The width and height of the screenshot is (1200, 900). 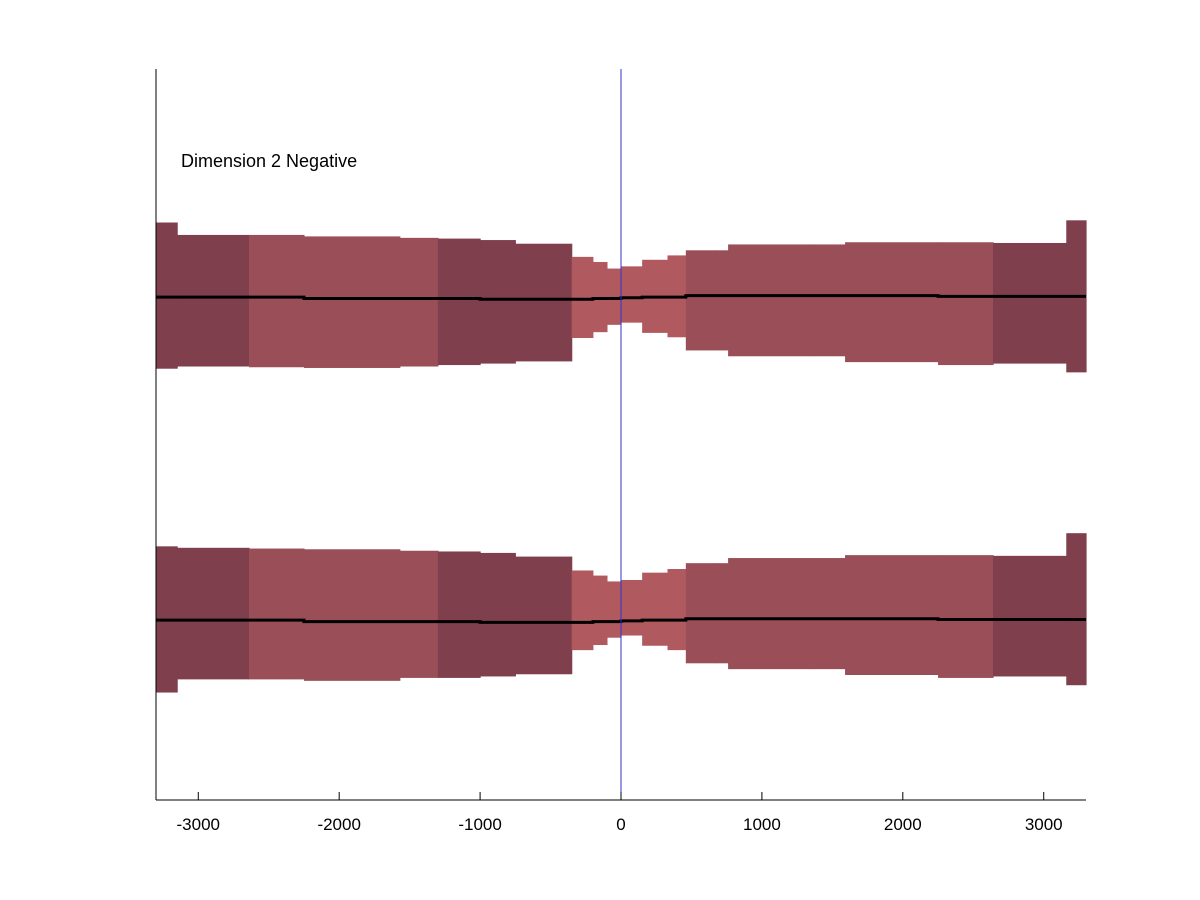 What do you see at coordinates (269, 161) in the screenshot?
I see `annotation-text: Dimension 2 Negative` at bounding box center [269, 161].